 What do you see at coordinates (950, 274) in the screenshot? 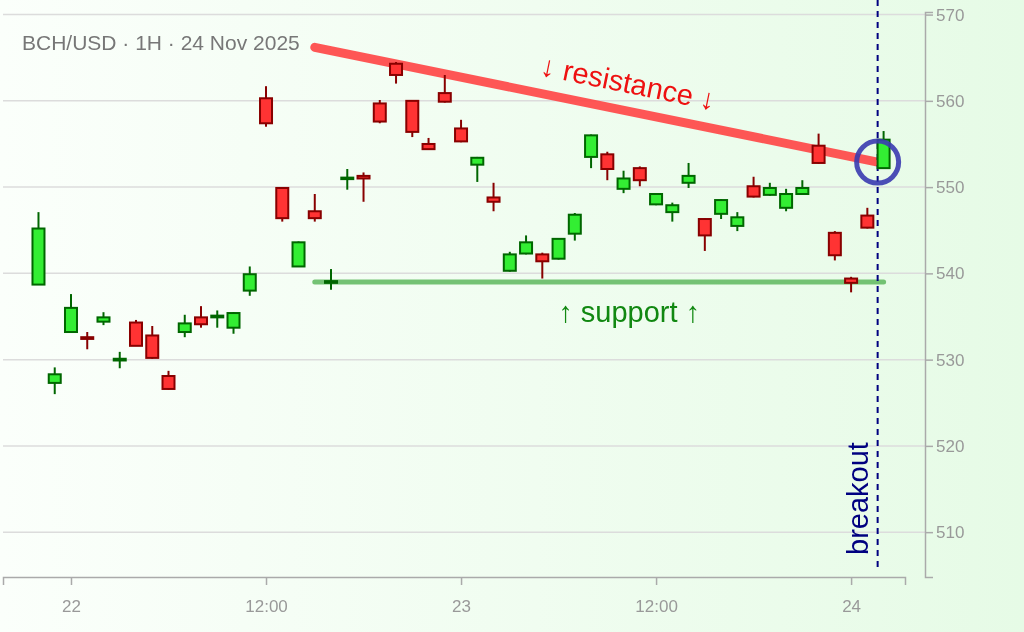
I see `y-tick-label: 540` at bounding box center [950, 274].